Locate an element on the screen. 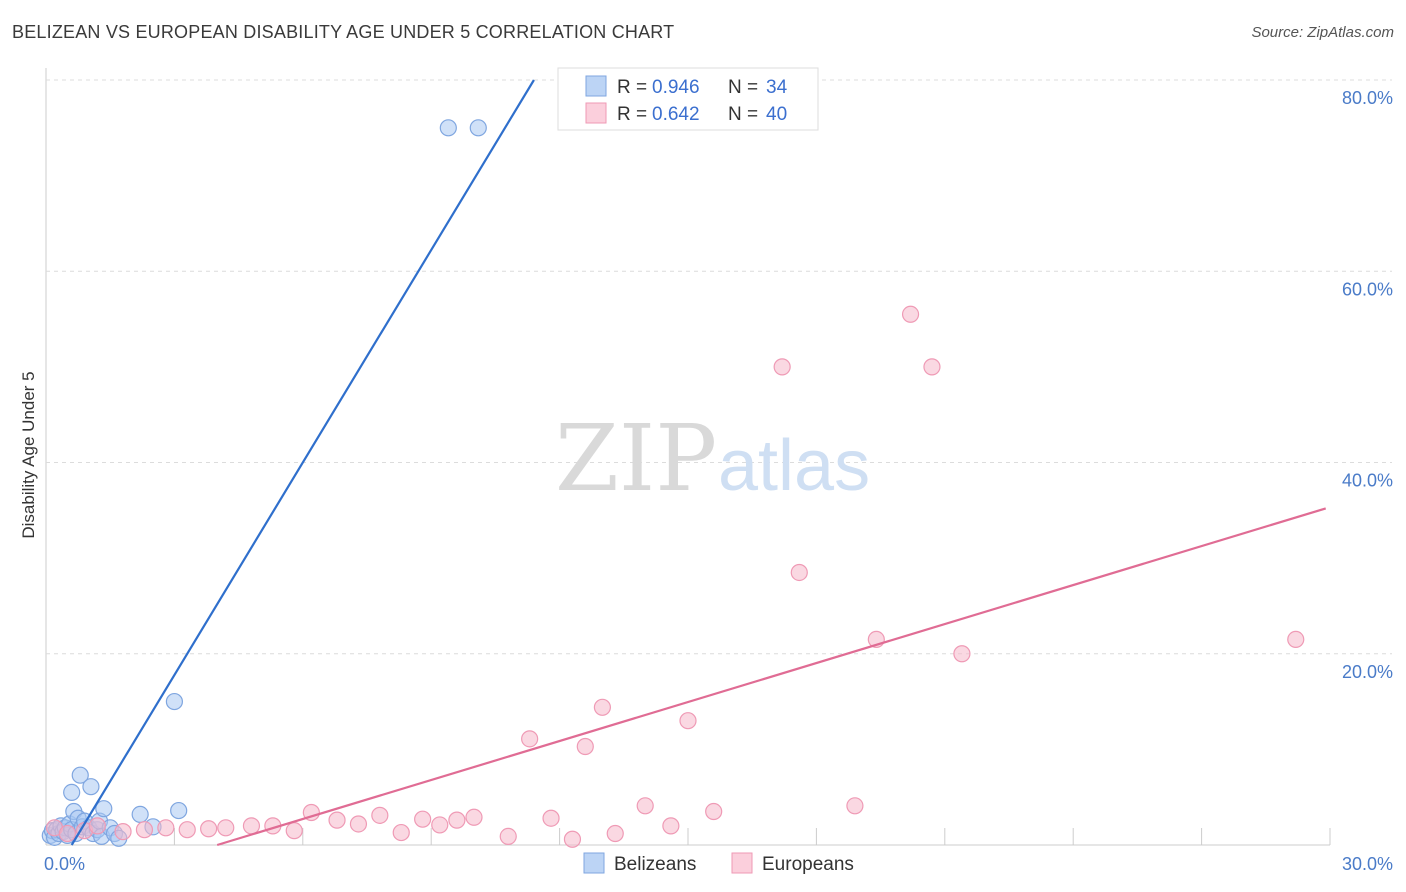 The height and width of the screenshot is (892, 1406). y-tick-label: 80.0% is located at coordinates (1367, 98).